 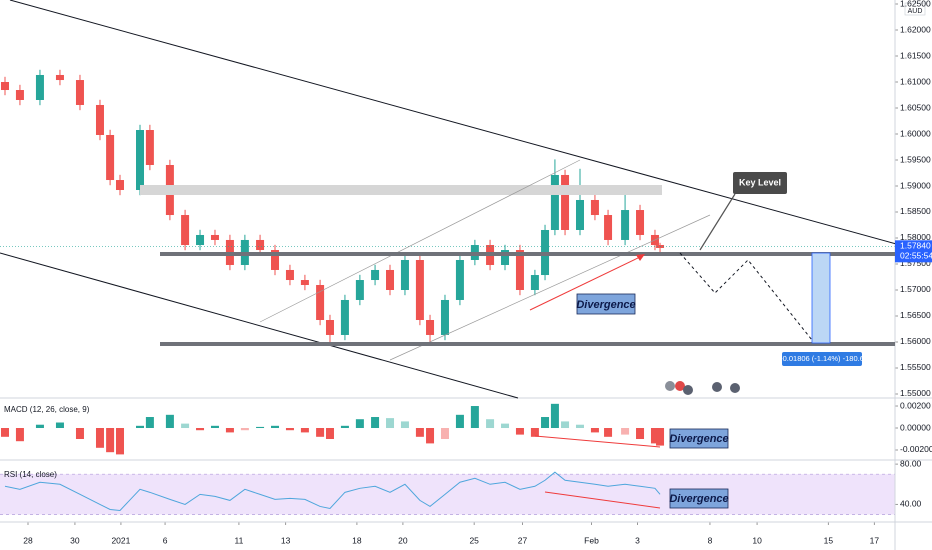 What do you see at coordinates (822, 358) in the screenshot?
I see `measure-text: -0.01806 (-1.14%) -180.6` at bounding box center [822, 358].